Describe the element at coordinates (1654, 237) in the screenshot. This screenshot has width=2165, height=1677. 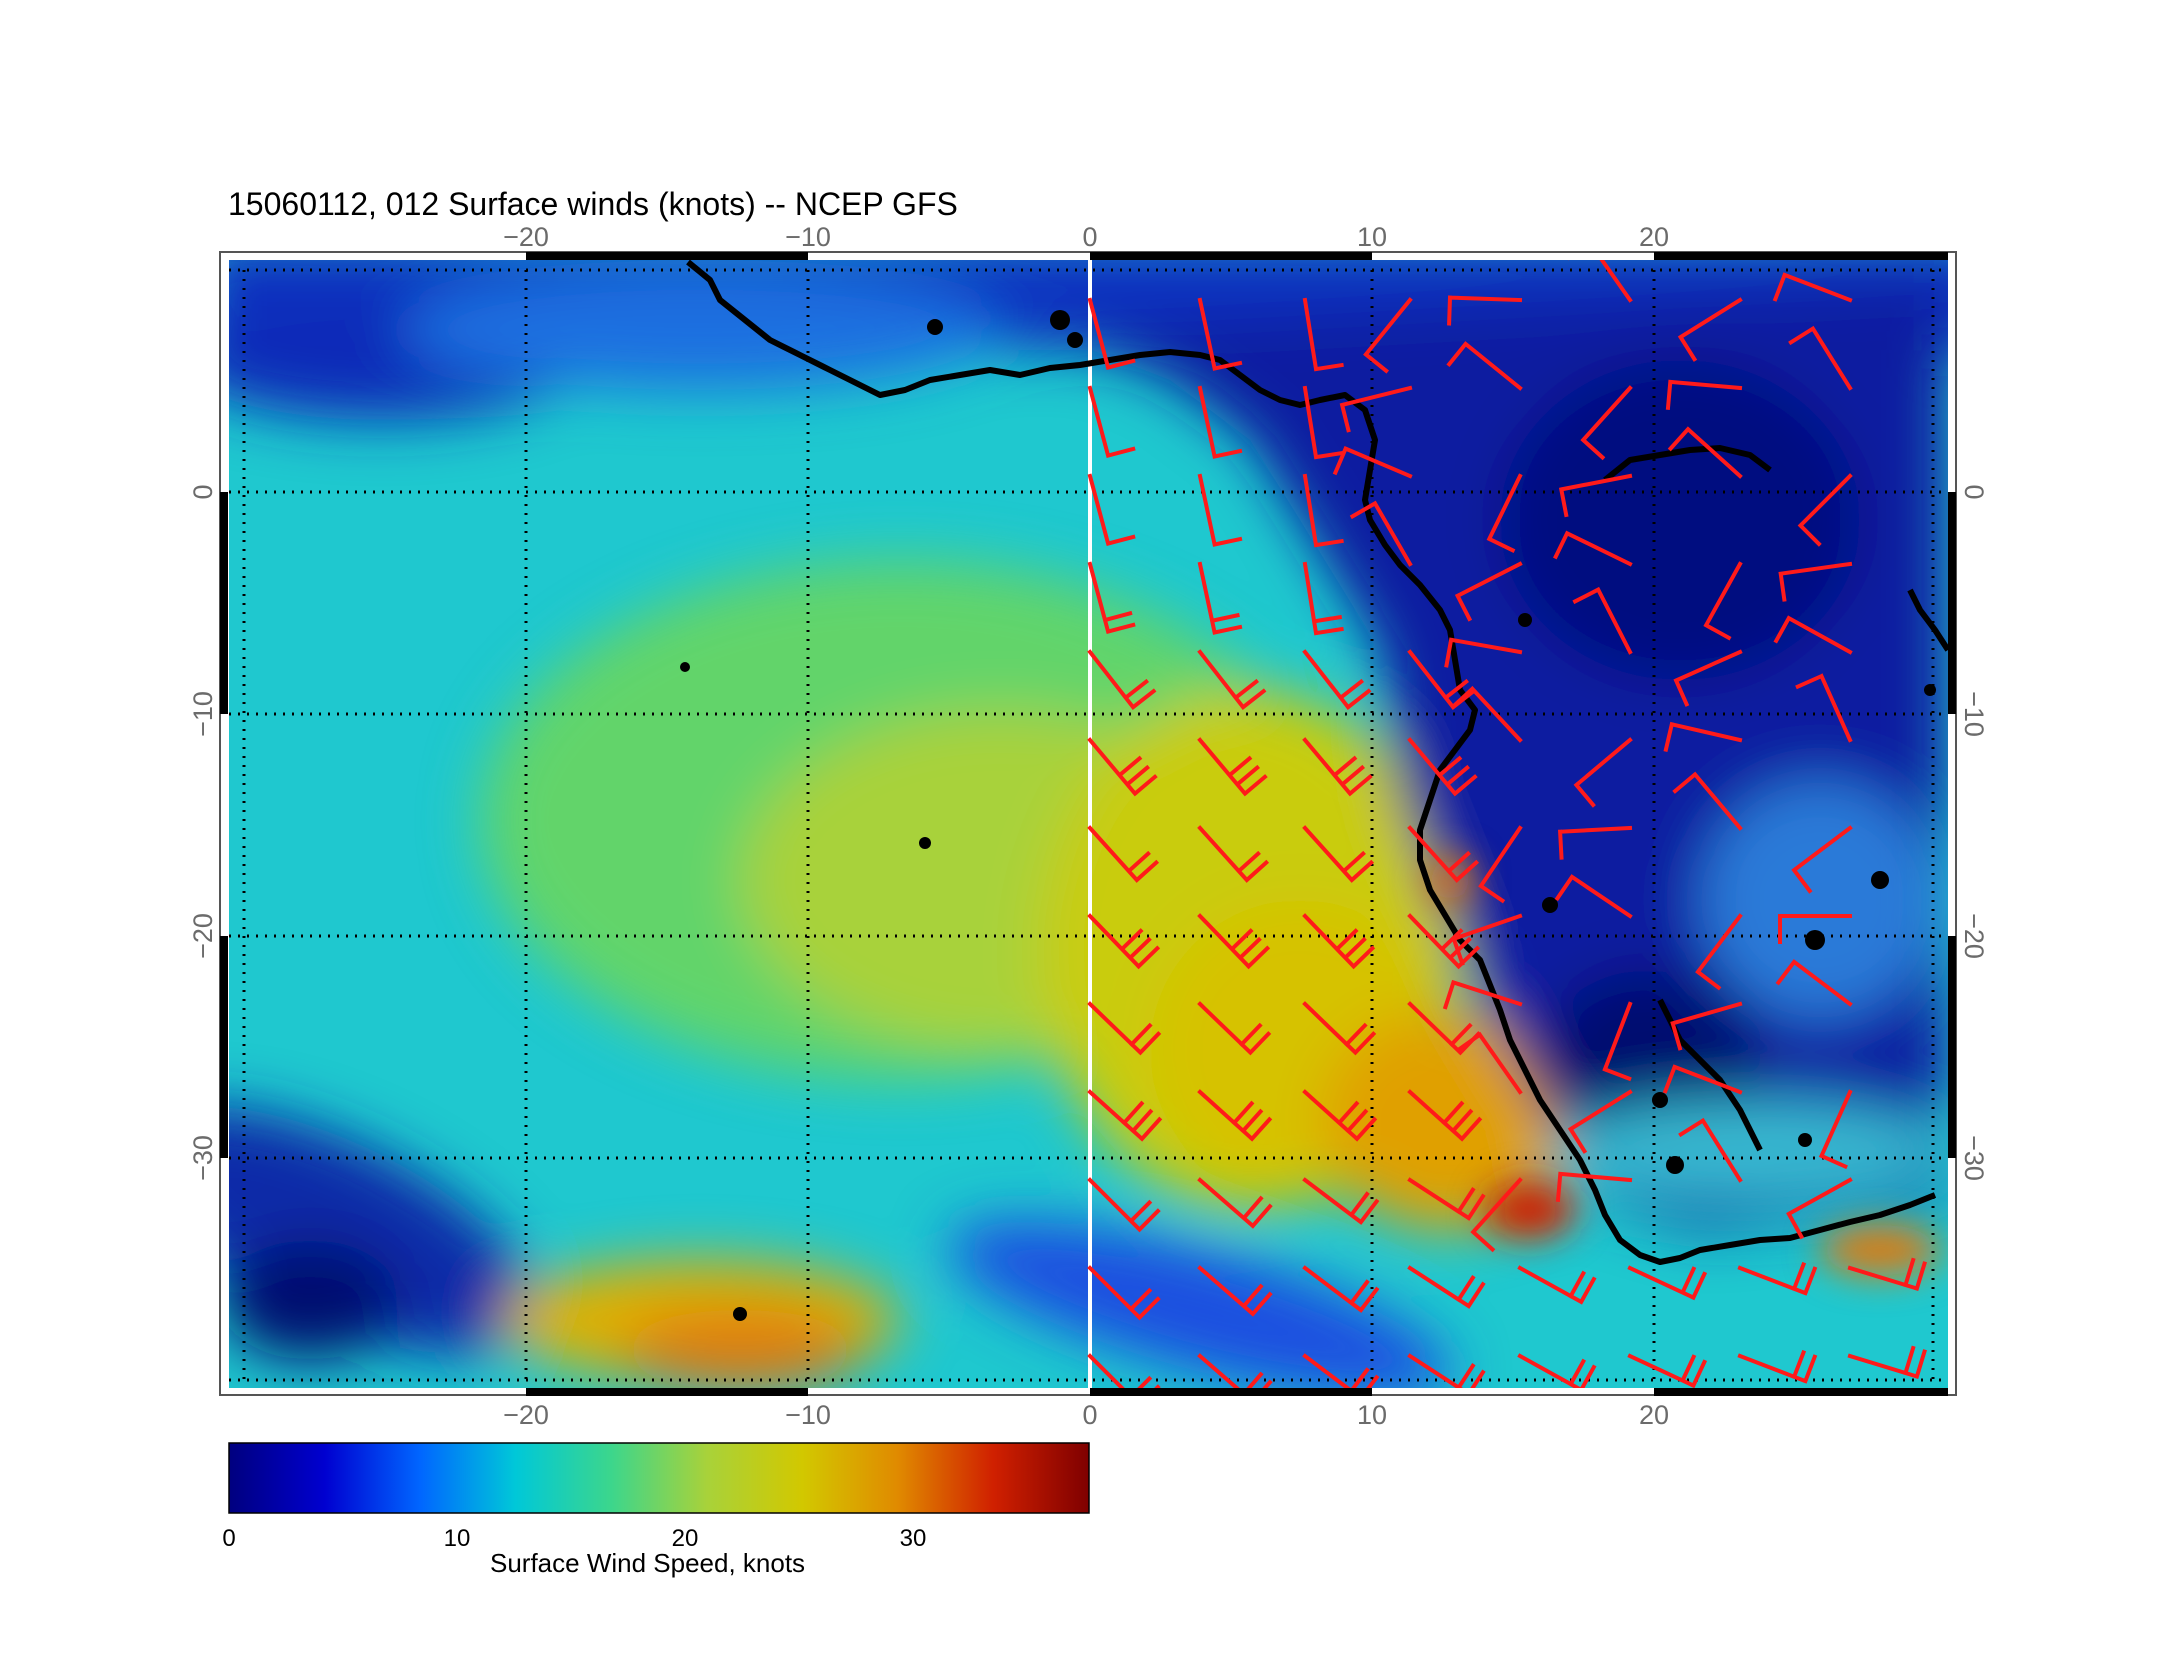
I see `top-lon-tick: 20` at that location.